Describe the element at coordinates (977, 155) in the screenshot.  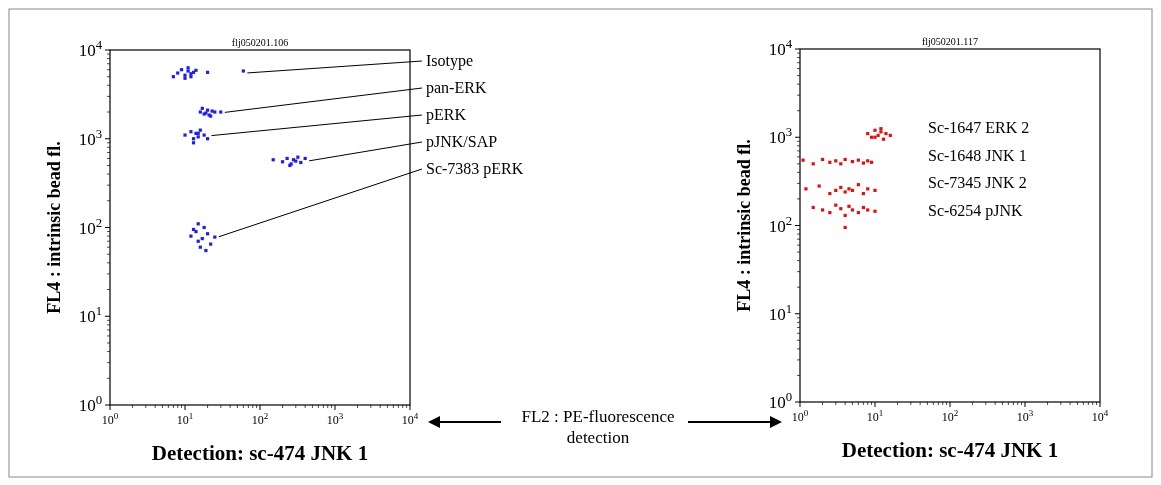
I see `text: Sc-1648 JNK 1` at that location.